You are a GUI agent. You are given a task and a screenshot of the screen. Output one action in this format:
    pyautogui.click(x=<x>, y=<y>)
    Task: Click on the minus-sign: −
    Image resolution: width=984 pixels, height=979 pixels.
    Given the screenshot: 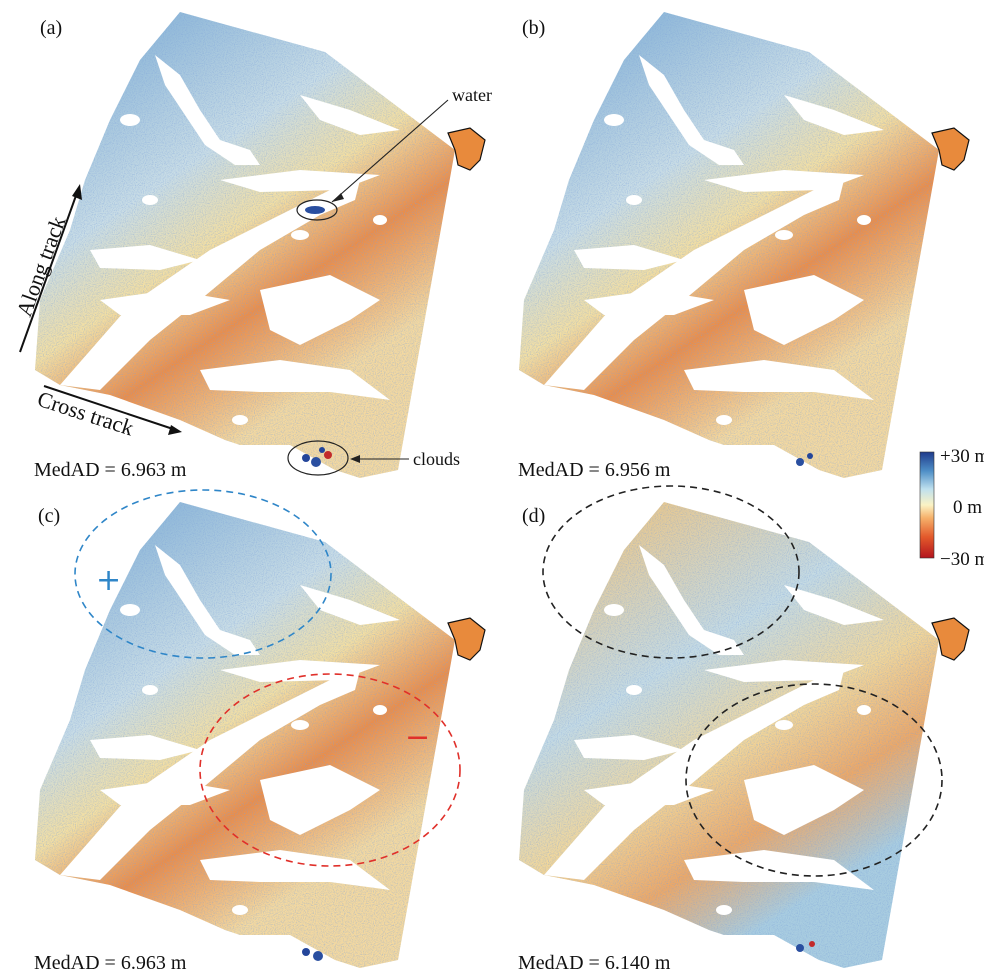 What is the action you would take?
    pyautogui.click(x=417, y=737)
    